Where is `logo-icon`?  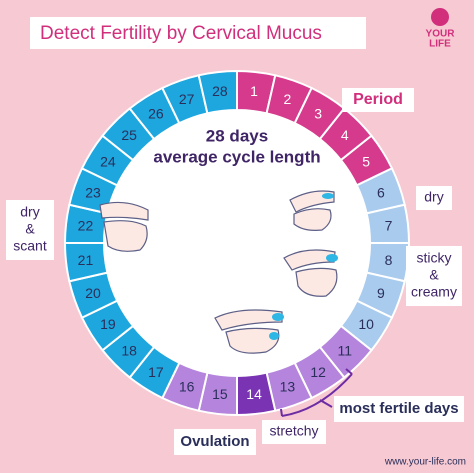
logo-icon is located at coordinates (440, 17).